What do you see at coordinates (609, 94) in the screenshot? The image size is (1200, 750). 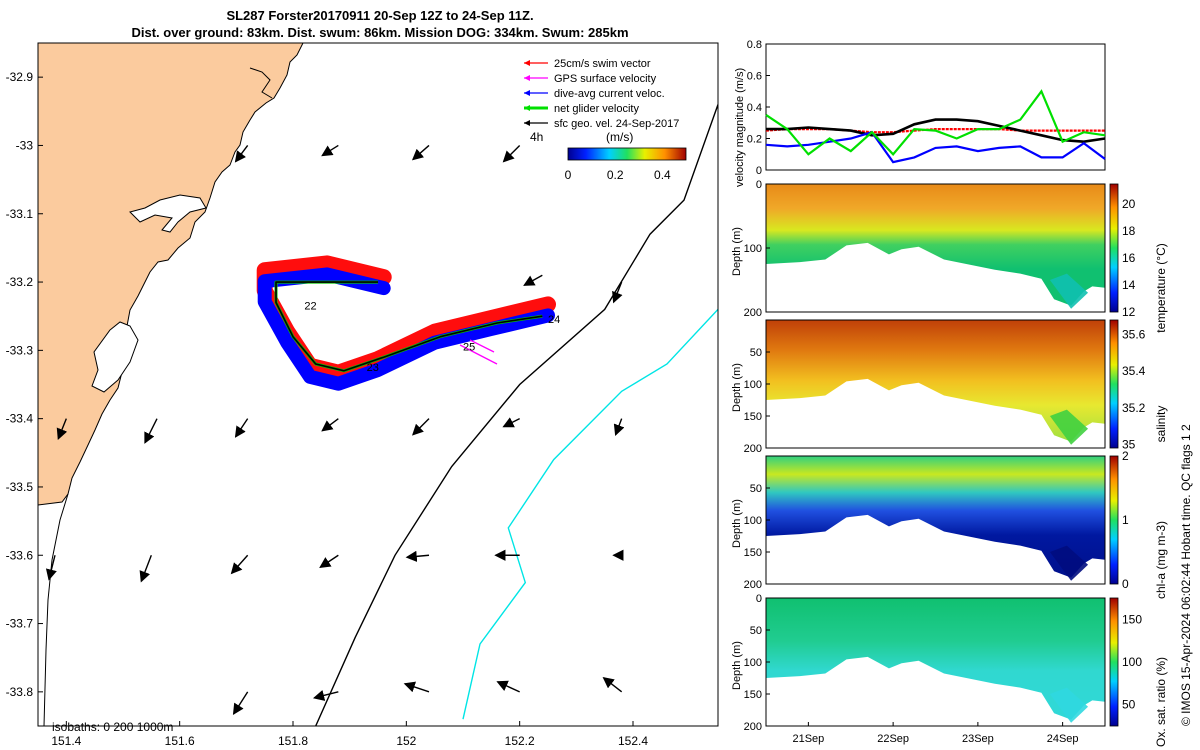 I see `legend-label: dive-avg current veloc.` at bounding box center [609, 94].